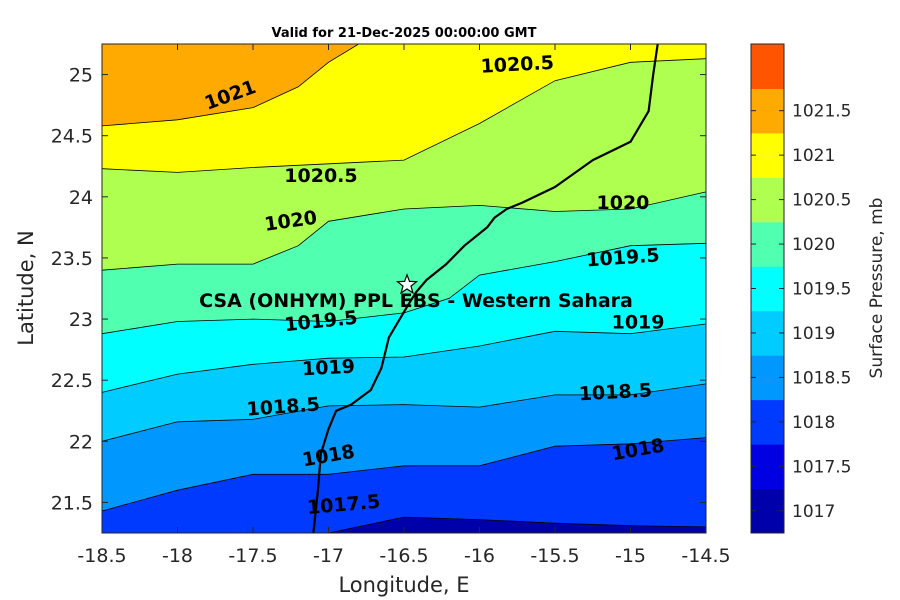 This screenshot has width=900, height=600. What do you see at coordinates (813, 423) in the screenshot?
I see `colorbar-tick-label: 1018` at bounding box center [813, 423].